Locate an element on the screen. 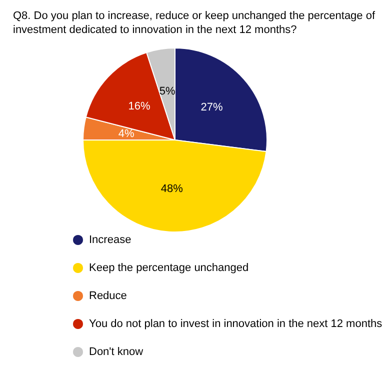 This screenshot has height=370, width=392. legend-label: Keep the percentage unchanged is located at coordinates (169, 268).